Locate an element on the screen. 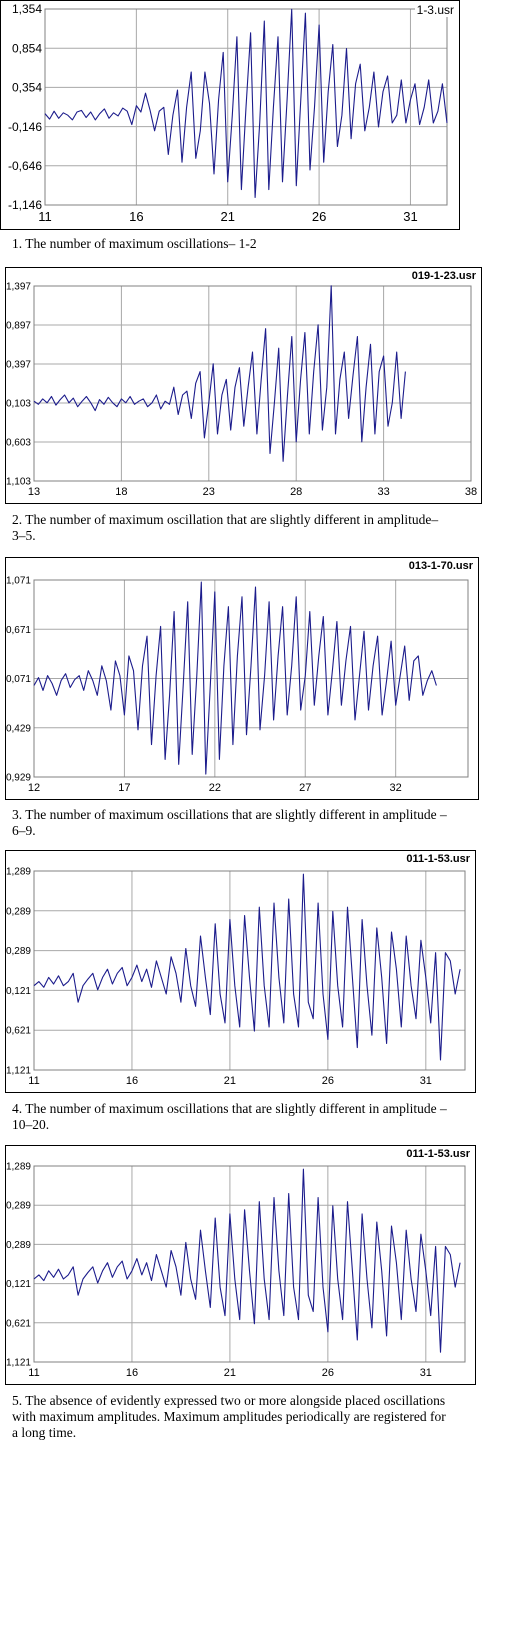  x-tick-label: 32 is located at coordinates (396, 788).